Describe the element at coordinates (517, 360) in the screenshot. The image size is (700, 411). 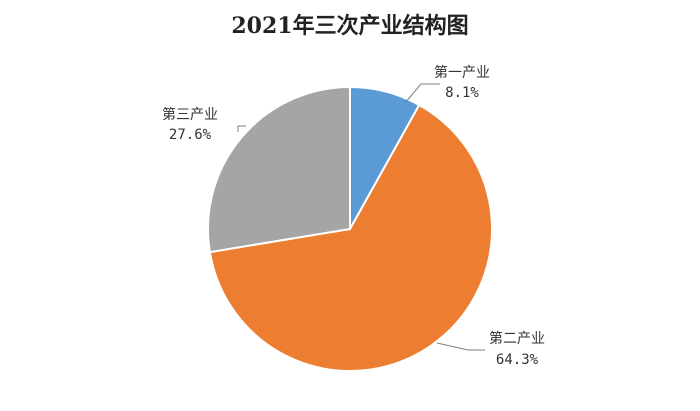
I see `slice-value-label-2: 64.3%` at that location.